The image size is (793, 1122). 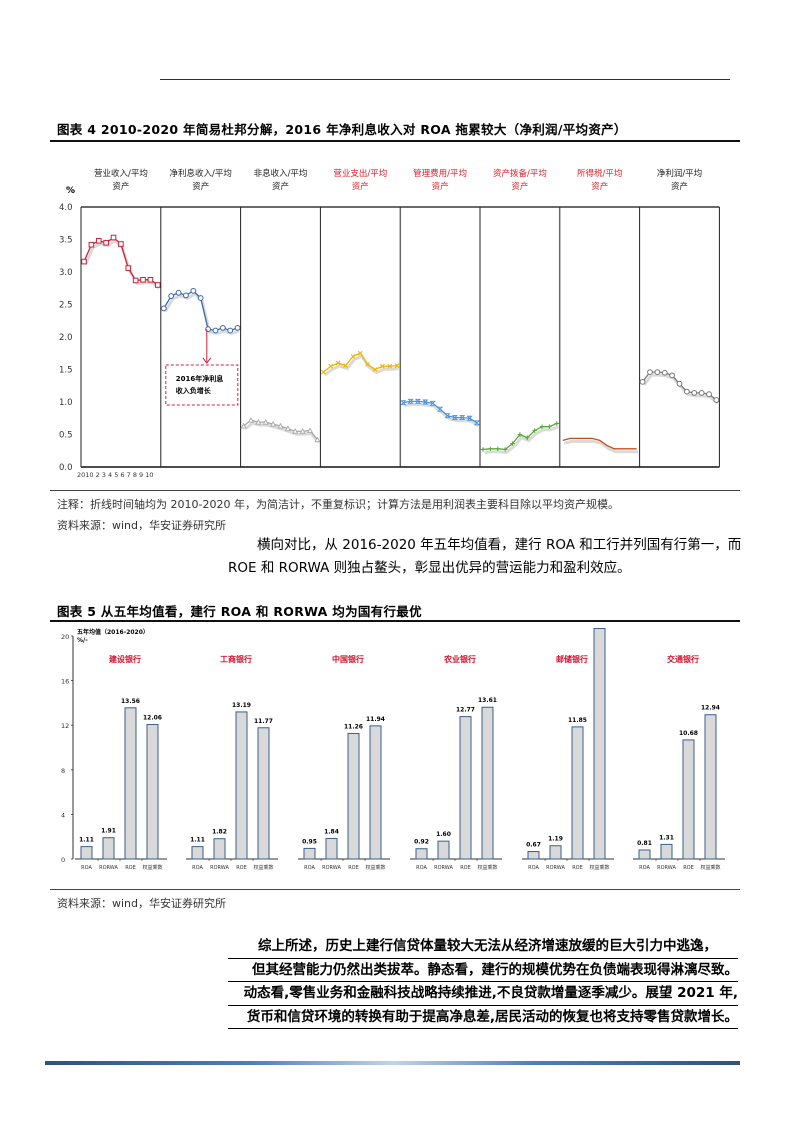 What do you see at coordinates (130, 701) in the screenshot?
I see `bar-value-label: 13.56` at bounding box center [130, 701].